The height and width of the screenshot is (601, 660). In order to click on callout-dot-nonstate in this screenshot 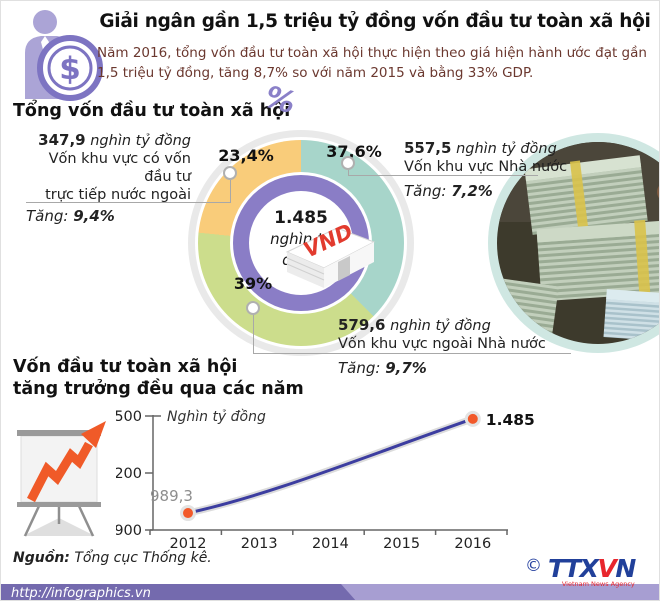, I will do `click(253, 308)`.